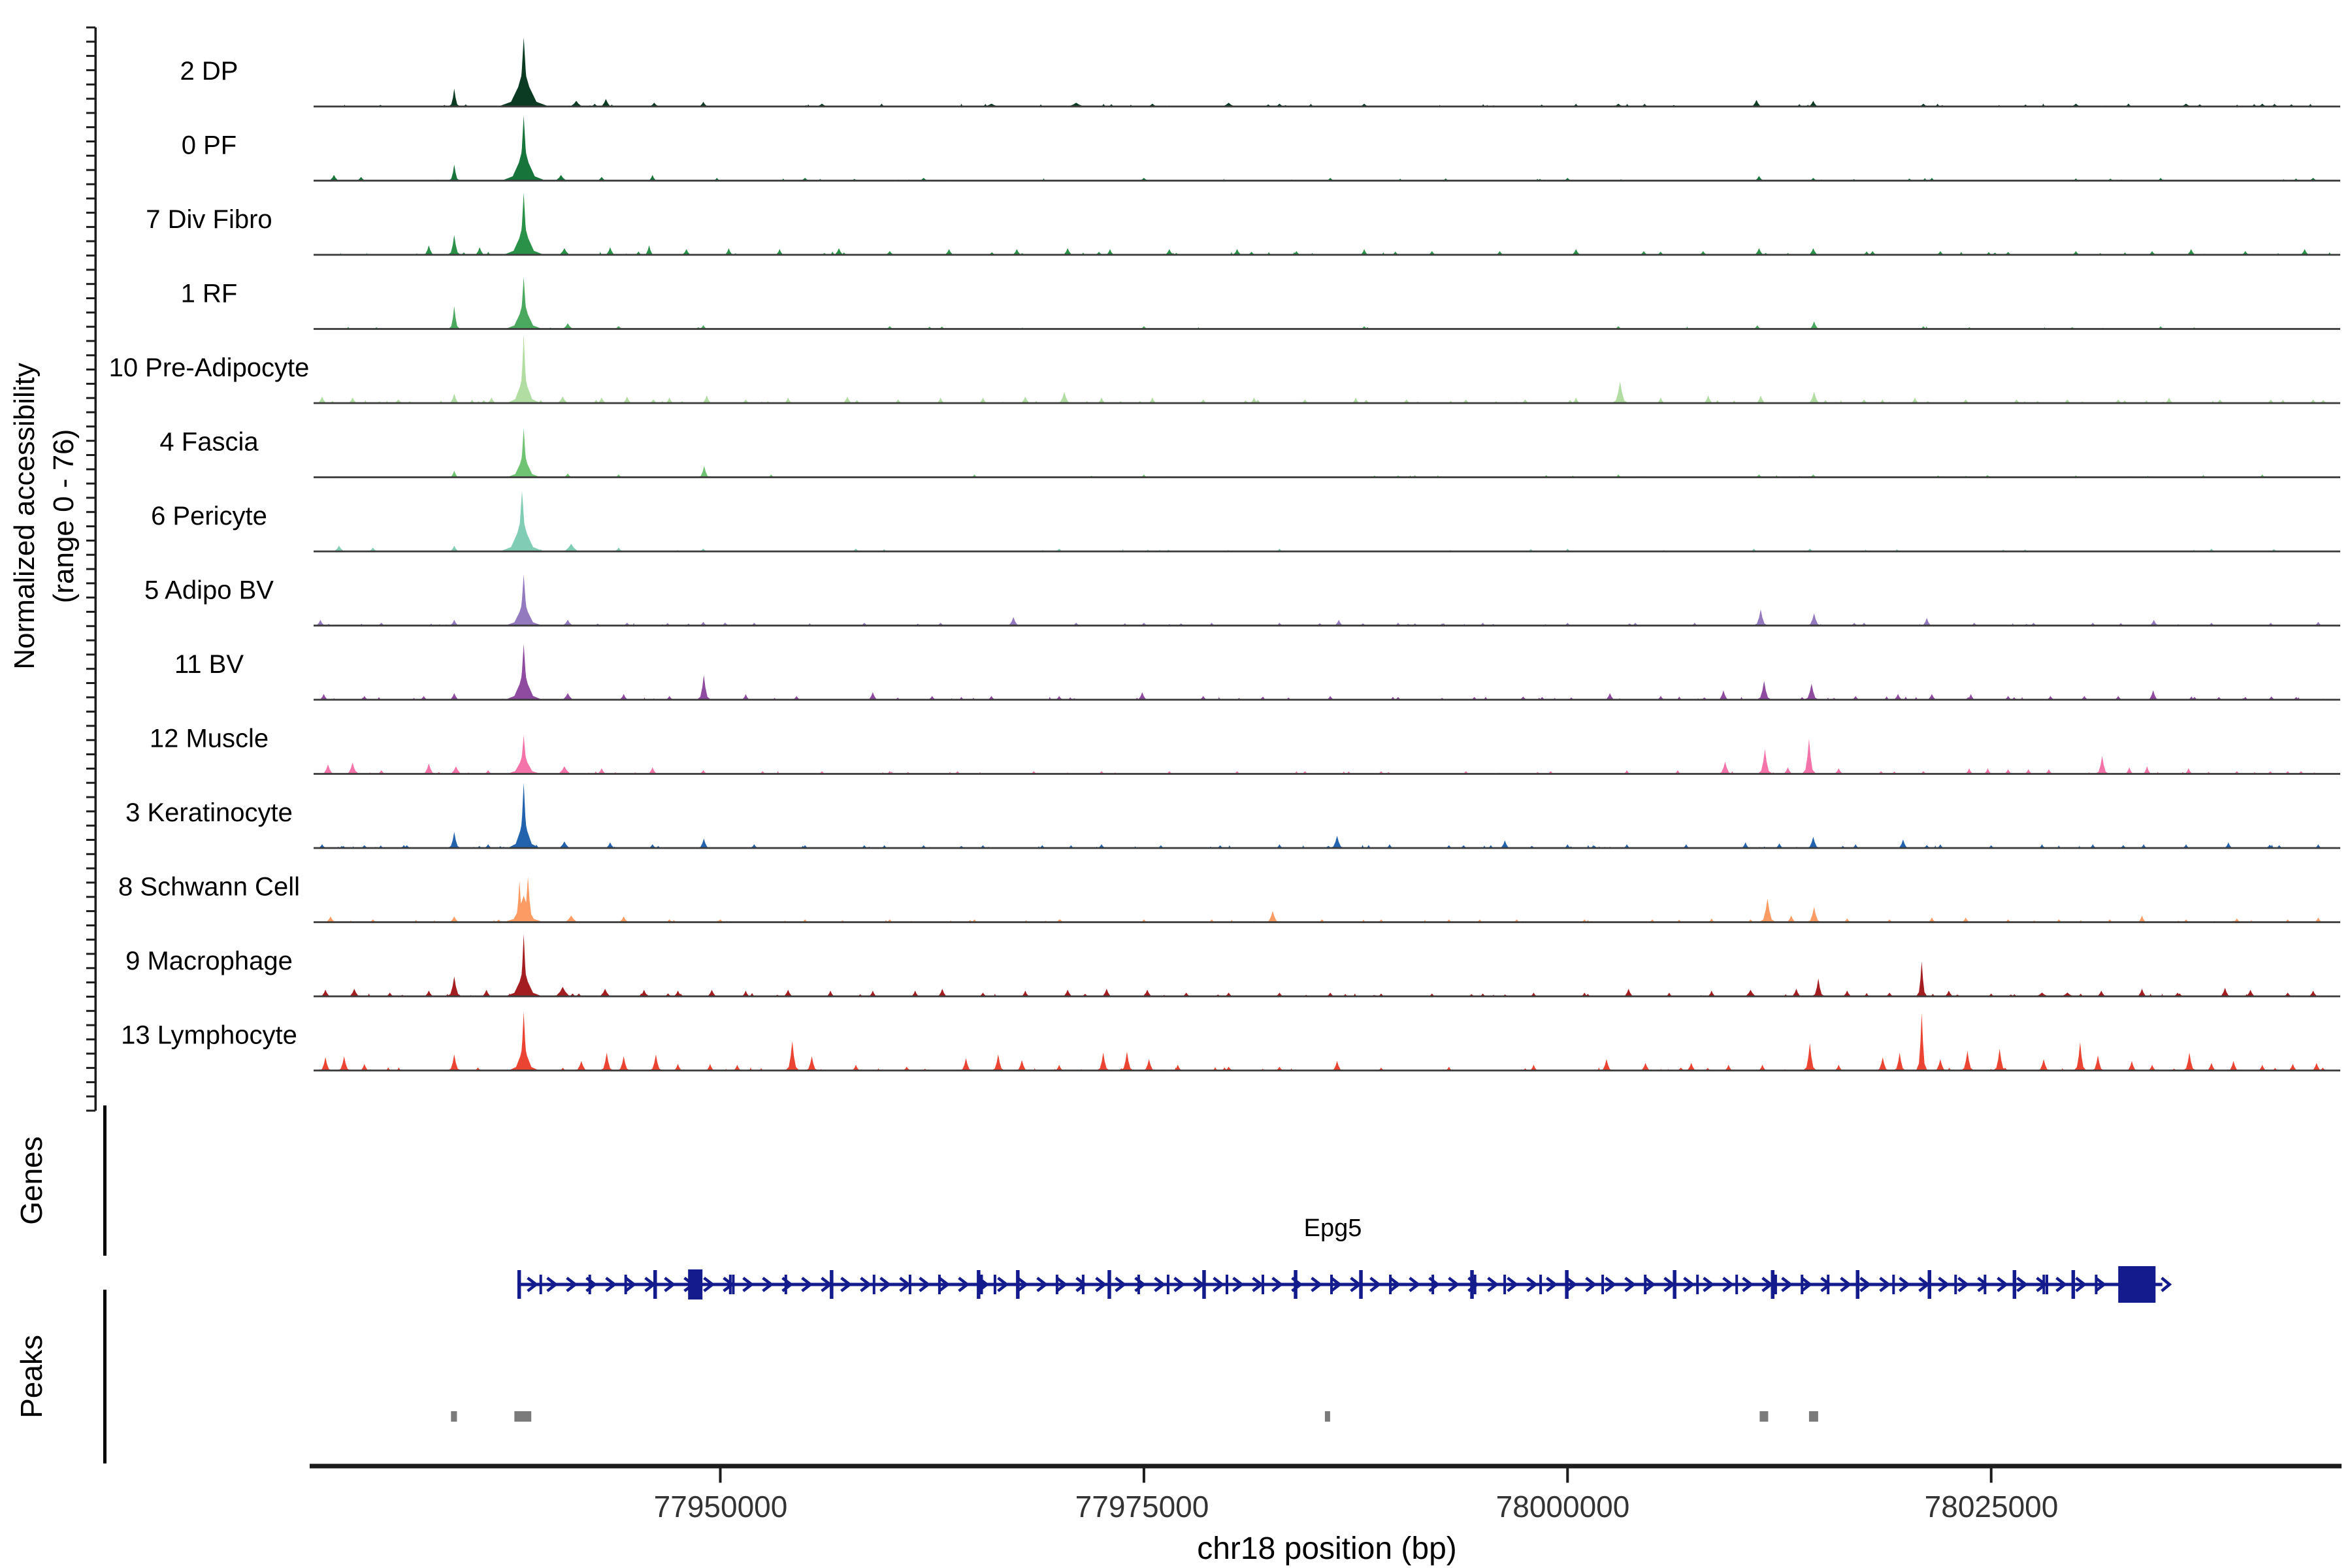 This screenshot has height=1568, width=2352. What do you see at coordinates (209, 664) in the screenshot?
I see `track-label: 11 BV` at bounding box center [209, 664].